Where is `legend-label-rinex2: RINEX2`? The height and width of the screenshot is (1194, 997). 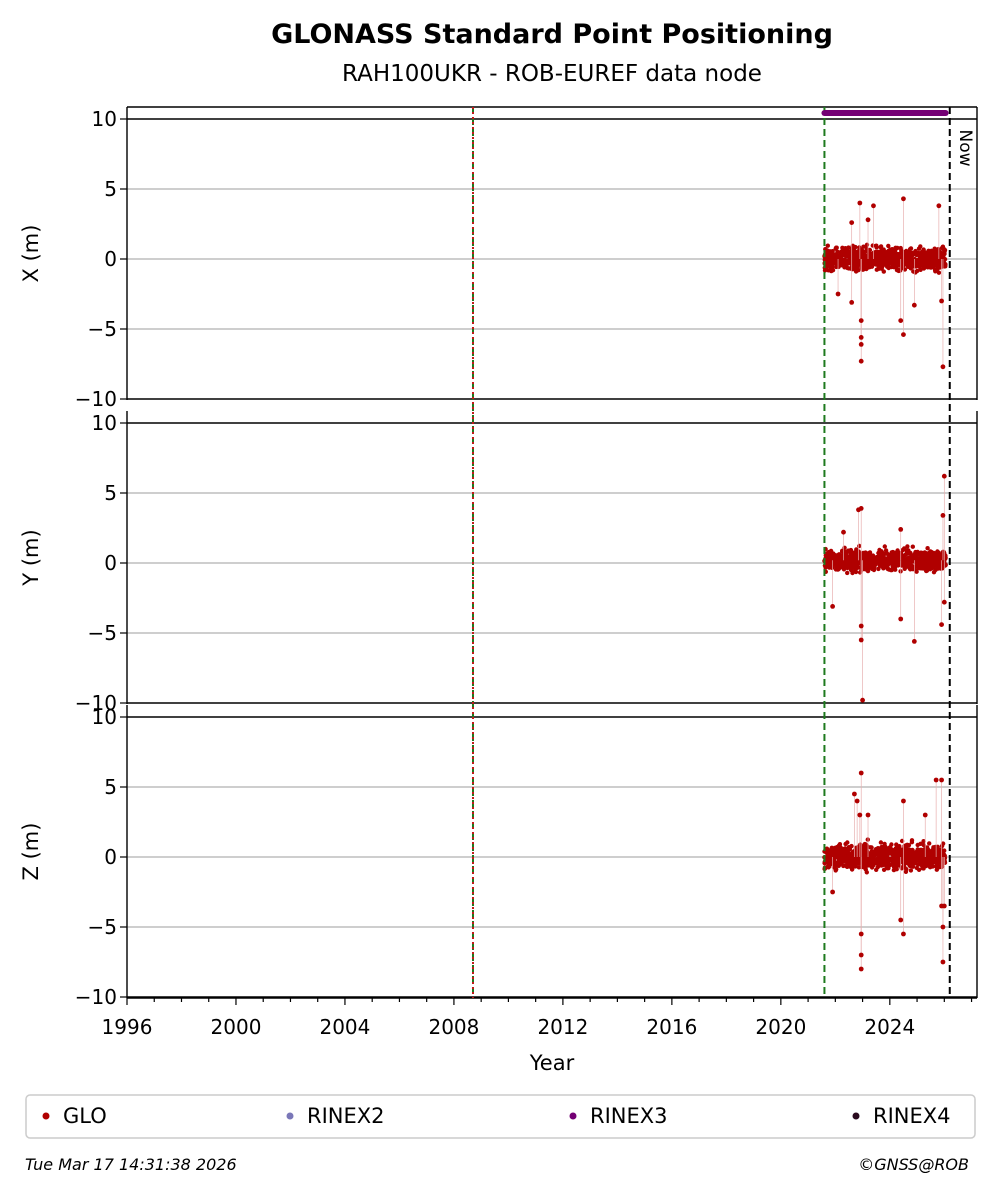 legend-label-rinex2: RINEX2 is located at coordinates (346, 1116).